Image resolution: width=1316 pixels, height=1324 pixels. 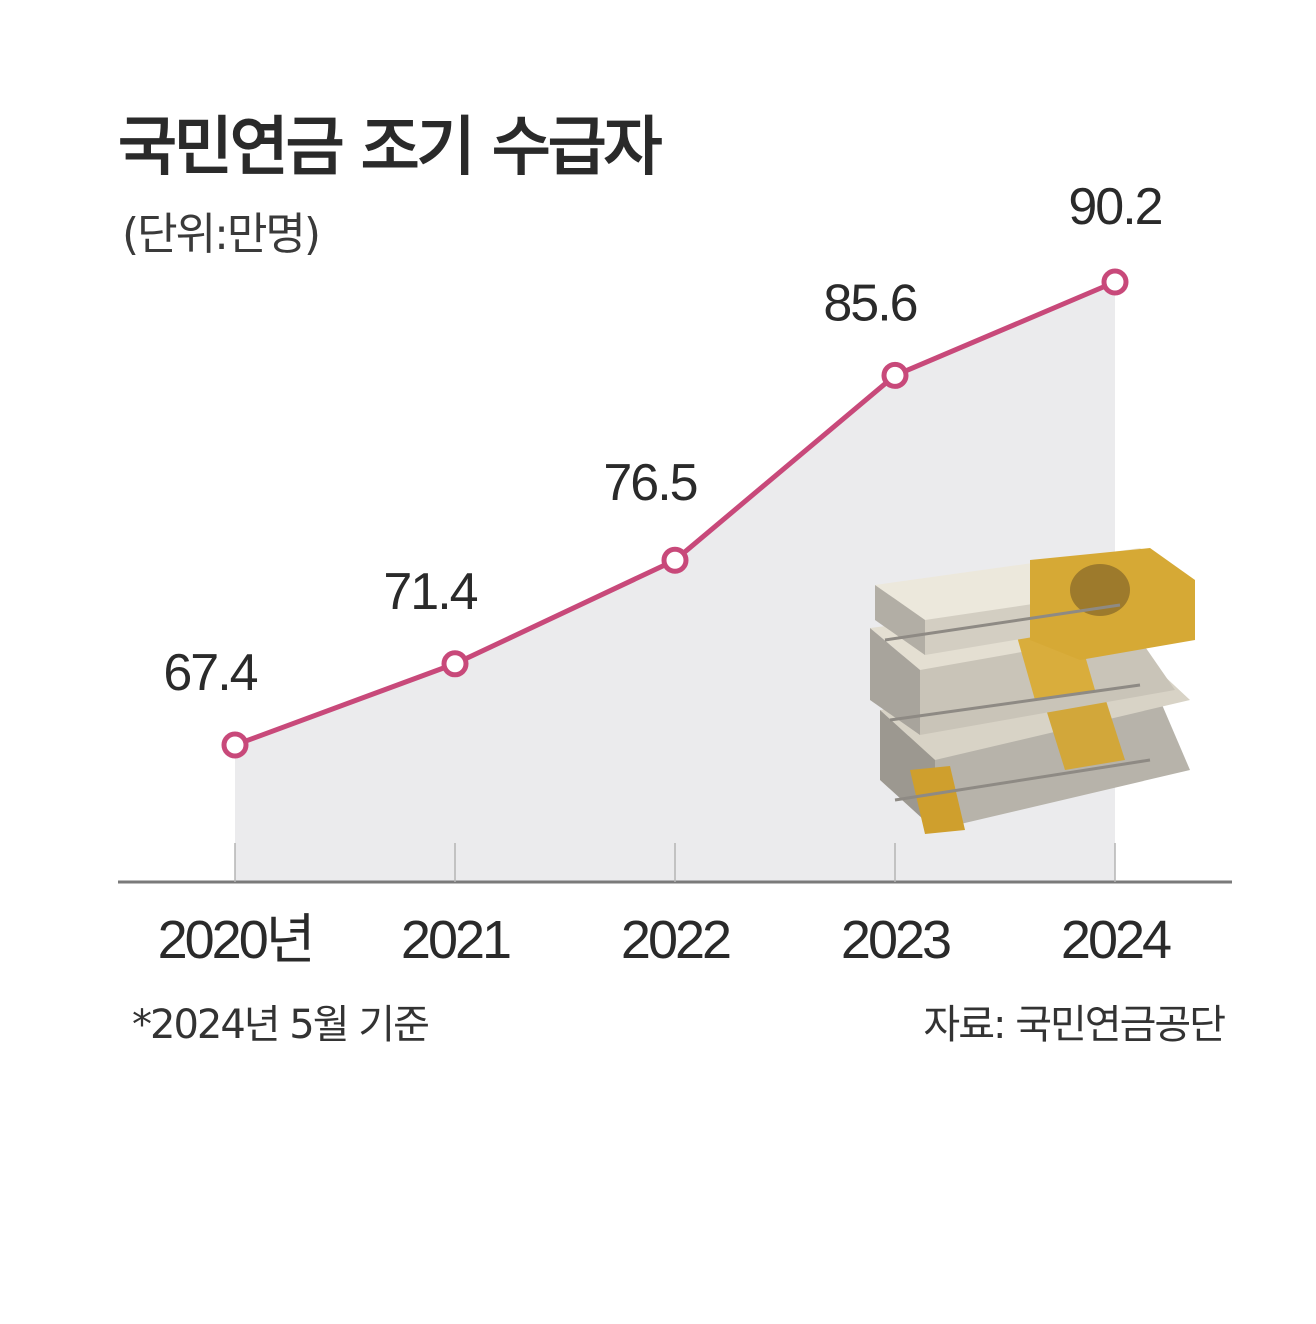 I want to click on unit-label: (단위:만명), so click(x=221, y=234).